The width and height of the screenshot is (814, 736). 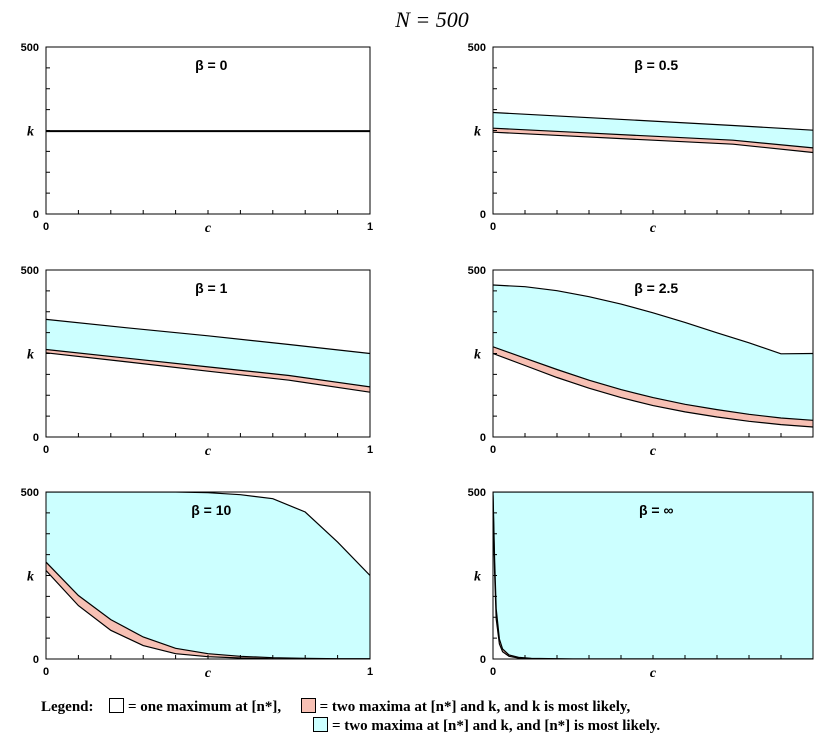 I want to click on panel-beta-label: β = 10, so click(x=211, y=510).